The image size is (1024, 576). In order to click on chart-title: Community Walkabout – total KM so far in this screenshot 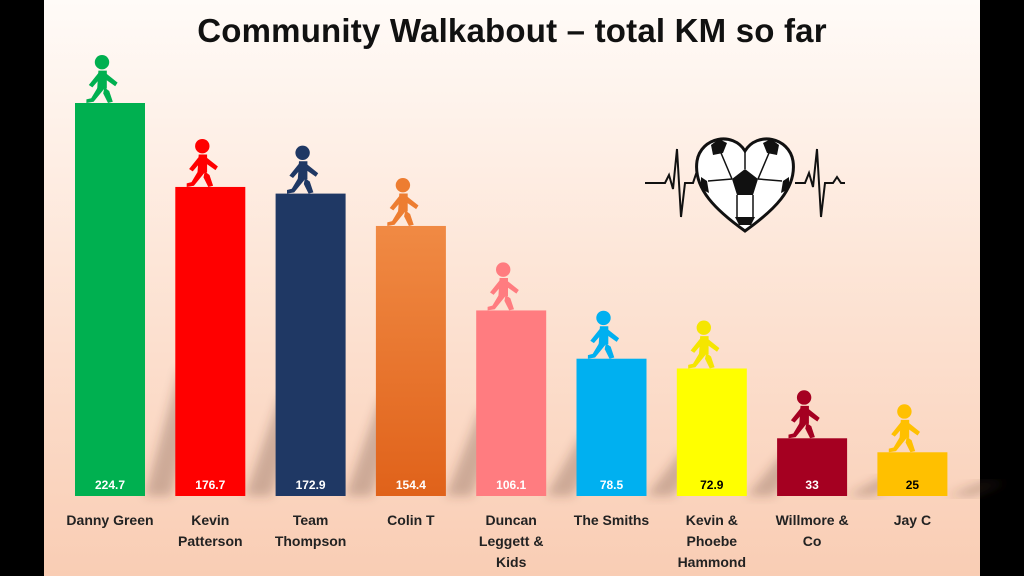, I will do `click(512, 30)`.